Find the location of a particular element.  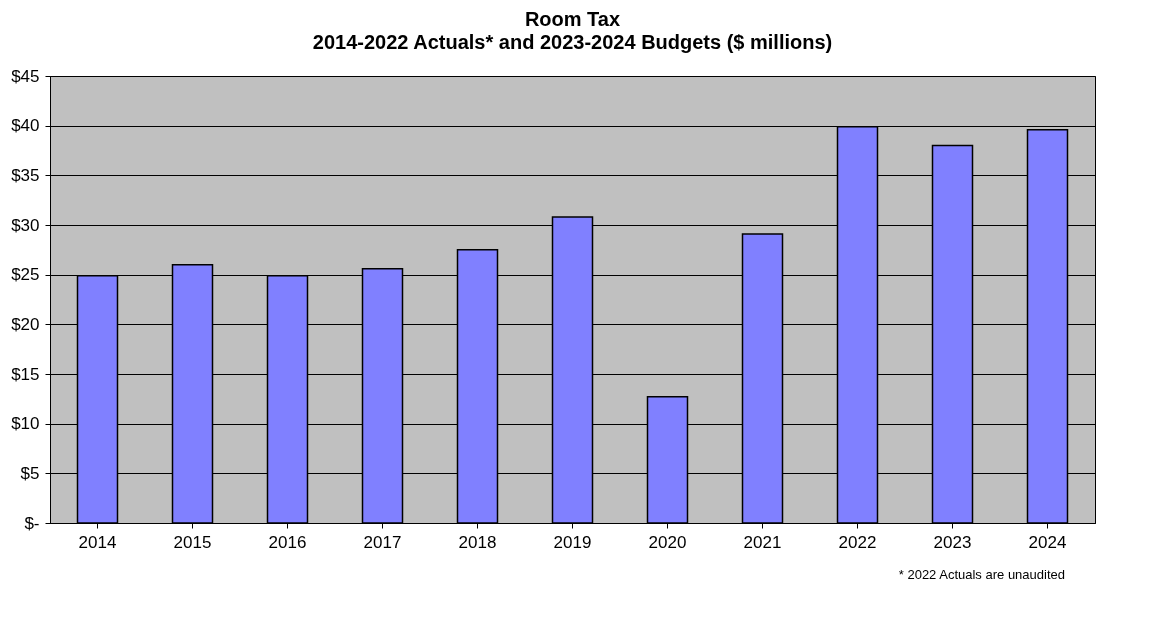

y-tick-label: $30 is located at coordinates (25, 225).